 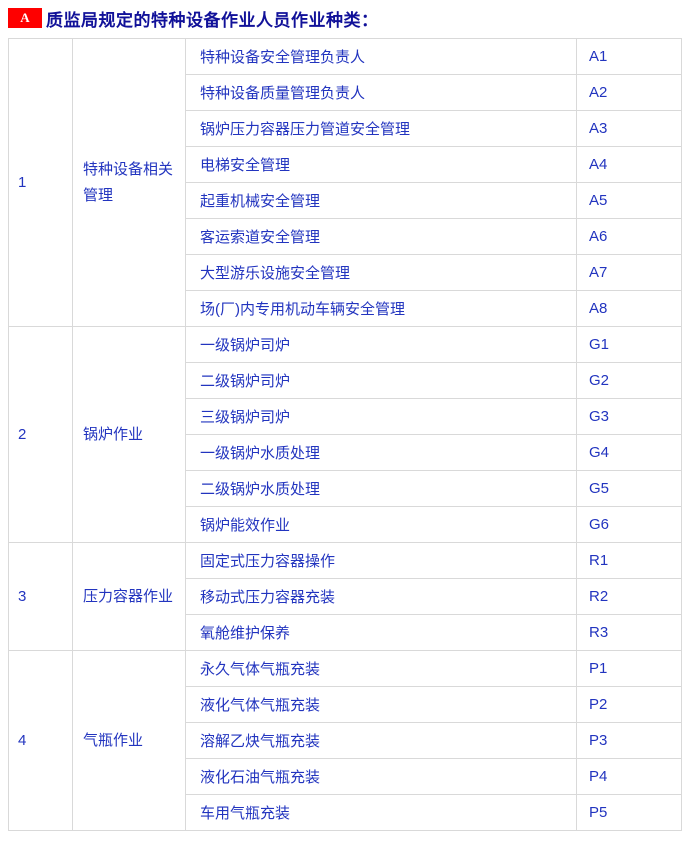 What do you see at coordinates (381, 704) in the screenshot?
I see `item-name-cell: 液化气体气瓶充装` at bounding box center [381, 704].